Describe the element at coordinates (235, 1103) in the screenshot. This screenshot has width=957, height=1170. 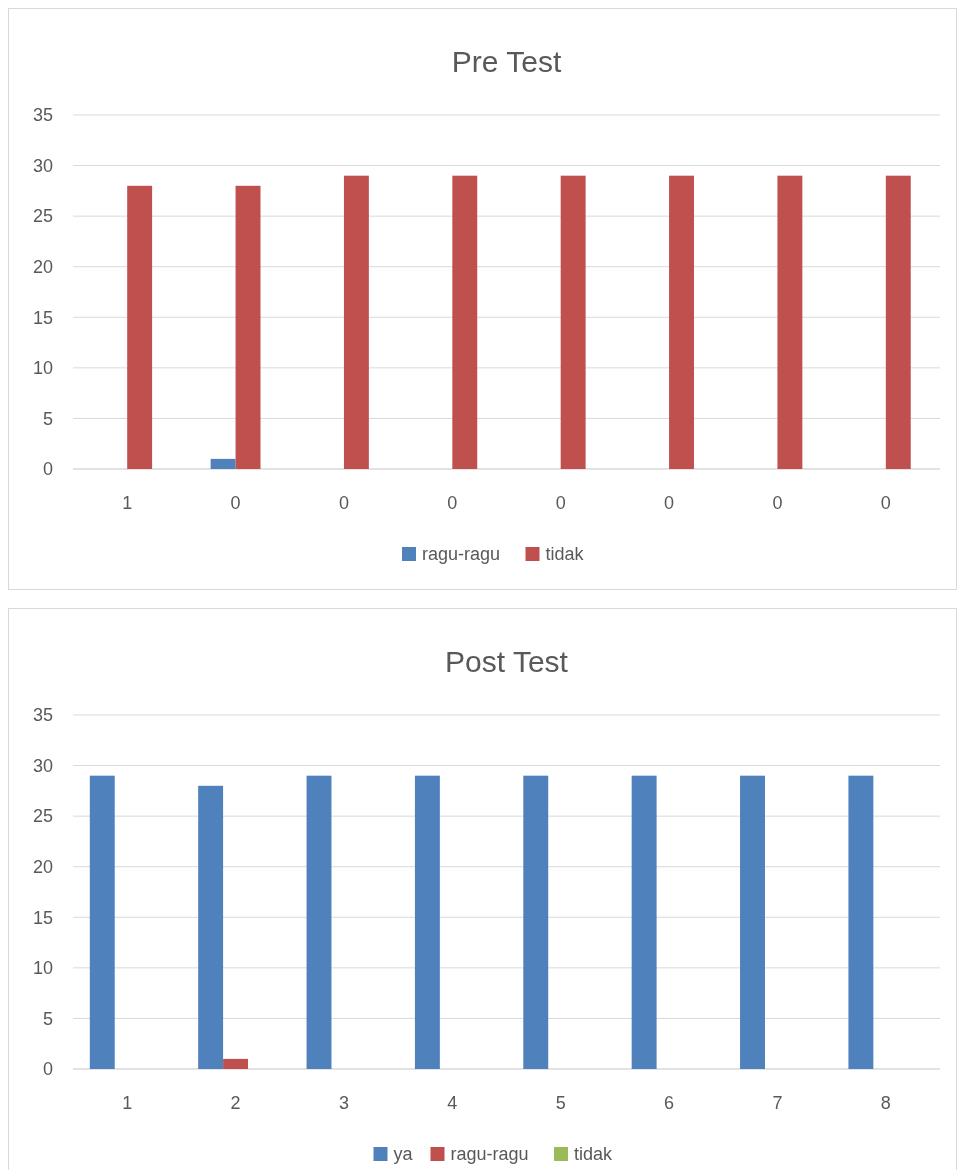
I see `x-tick-label: 2` at that location.